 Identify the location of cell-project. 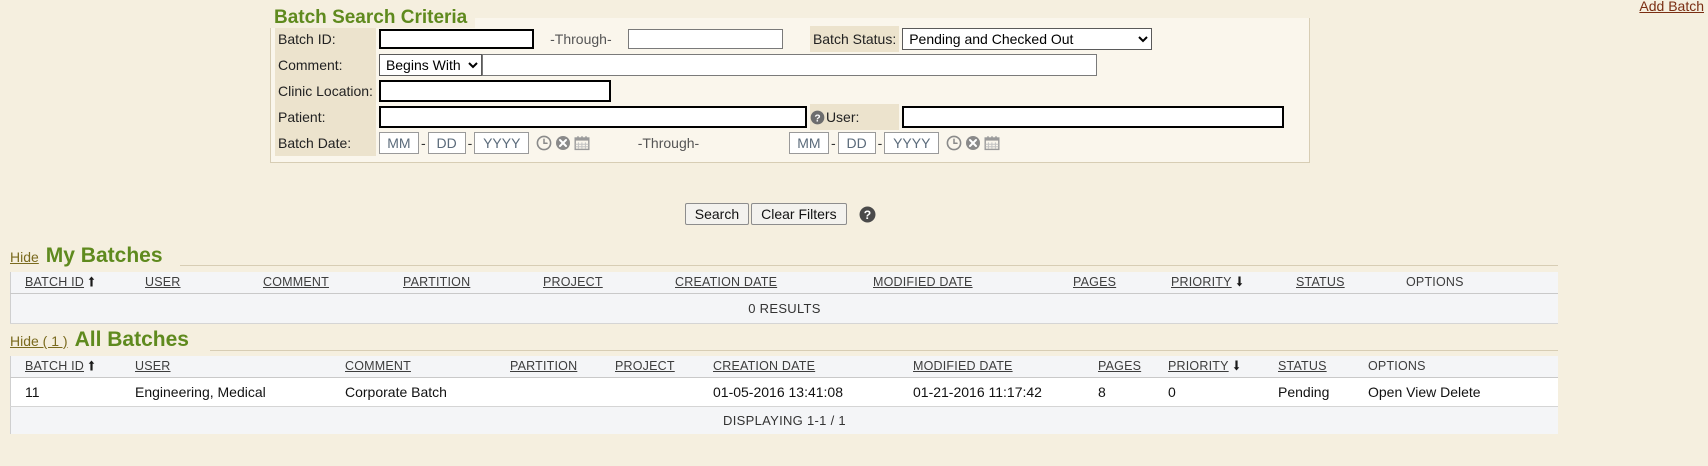
(664, 392).